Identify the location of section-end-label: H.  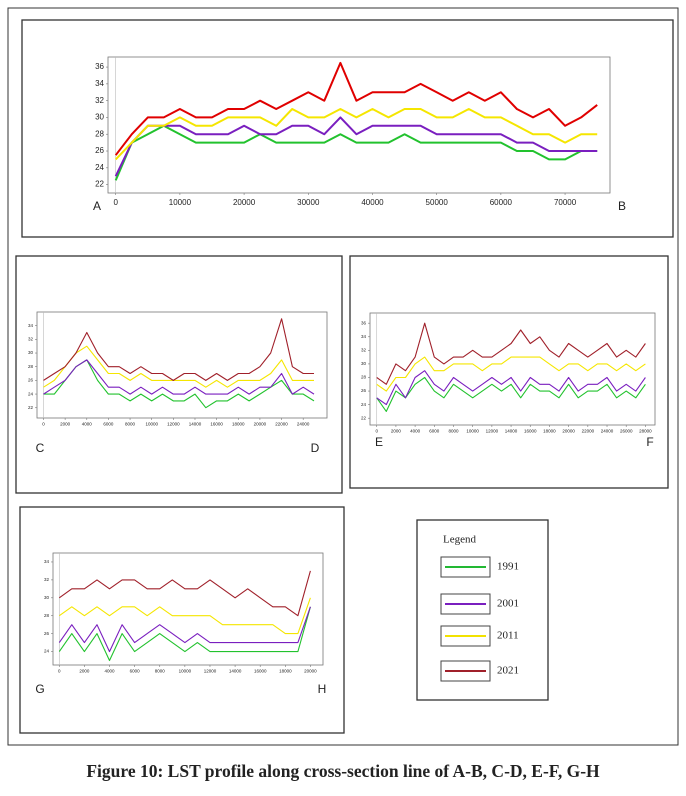
(322, 689).